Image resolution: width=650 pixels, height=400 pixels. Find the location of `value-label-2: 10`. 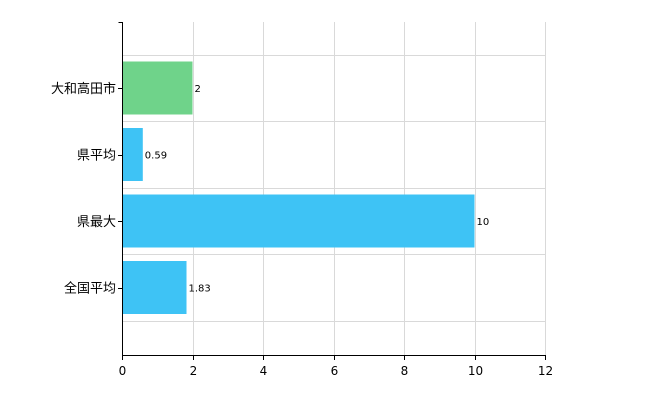

value-label-2: 10 is located at coordinates (483, 222).